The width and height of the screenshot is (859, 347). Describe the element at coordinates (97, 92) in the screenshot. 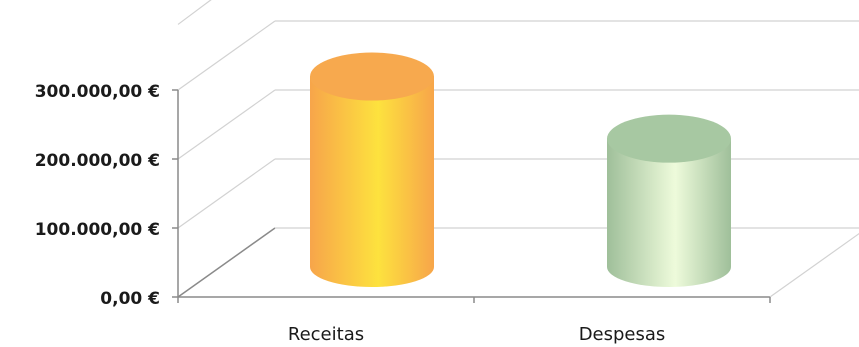

I see `y-tick-label: 300.000,00 €` at that location.